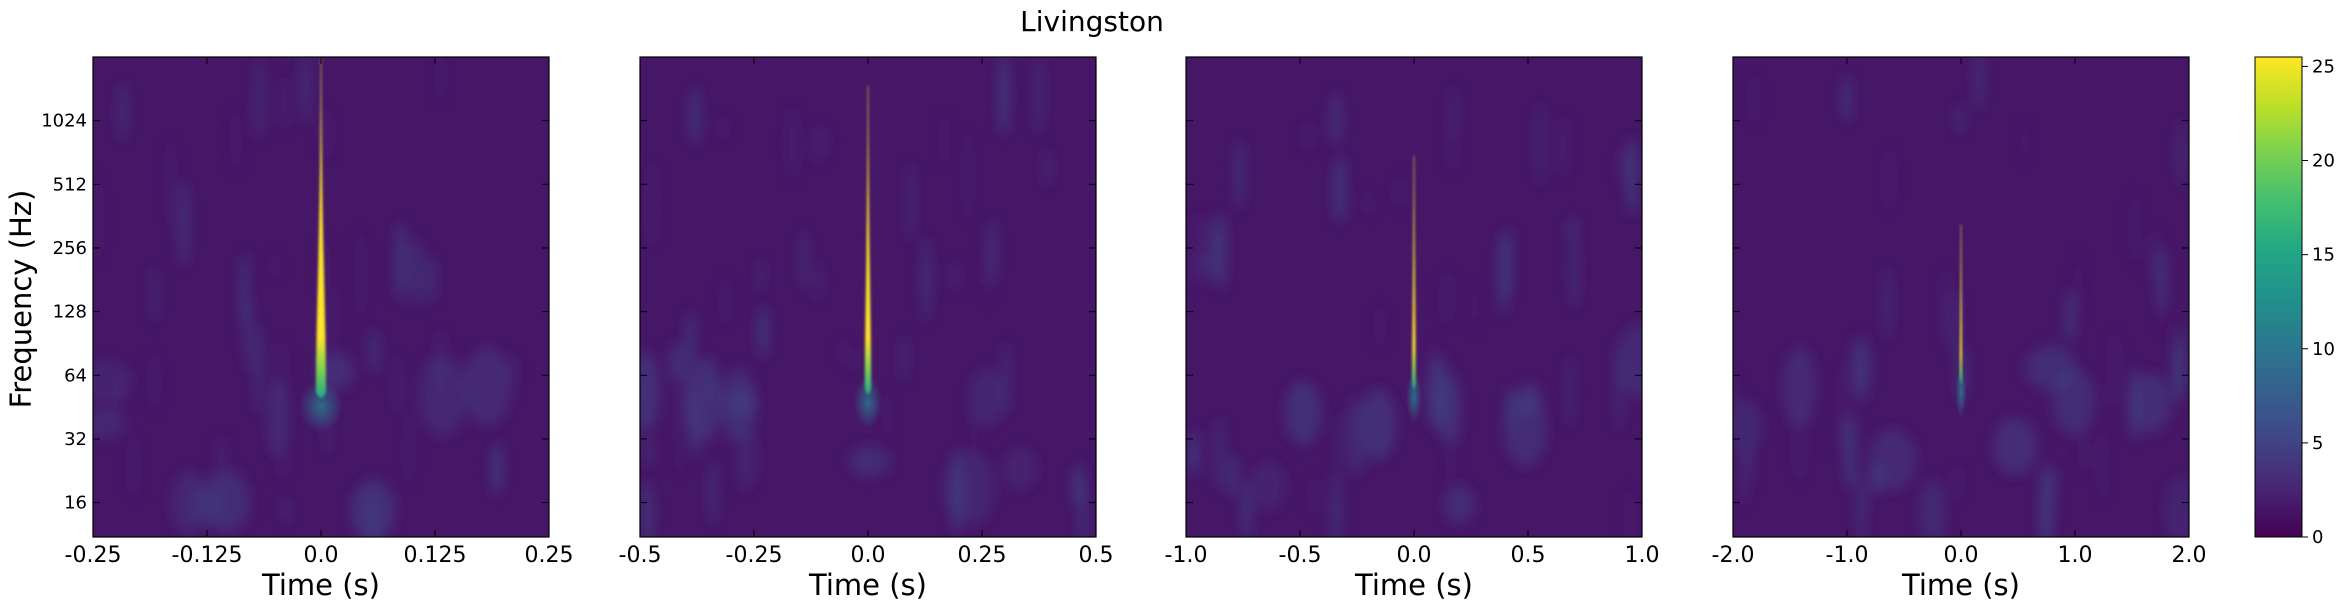 The image size is (2343, 608). Describe the element at coordinates (435, 555) in the screenshot. I see `x-tick-label: 0.125` at that location.